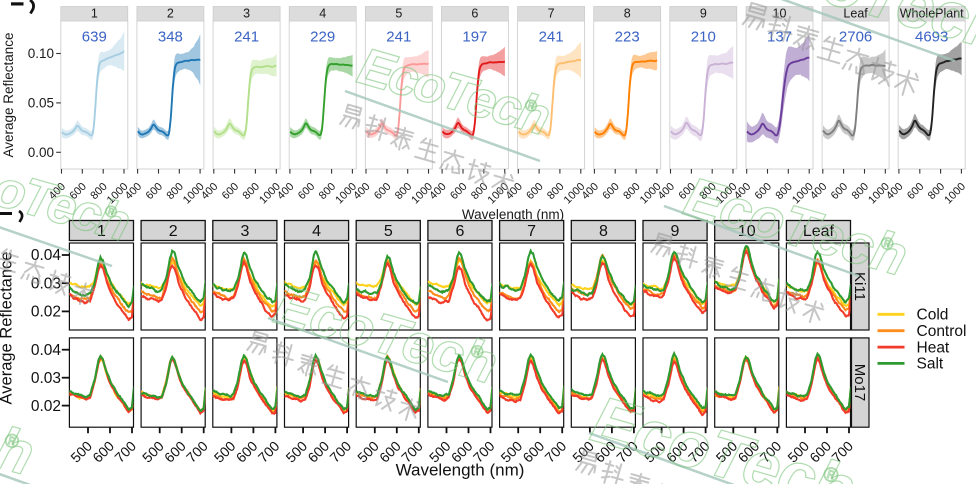 This screenshot has height=489, width=976. I want to click on svg-text: 0.10, so click(41, 53).